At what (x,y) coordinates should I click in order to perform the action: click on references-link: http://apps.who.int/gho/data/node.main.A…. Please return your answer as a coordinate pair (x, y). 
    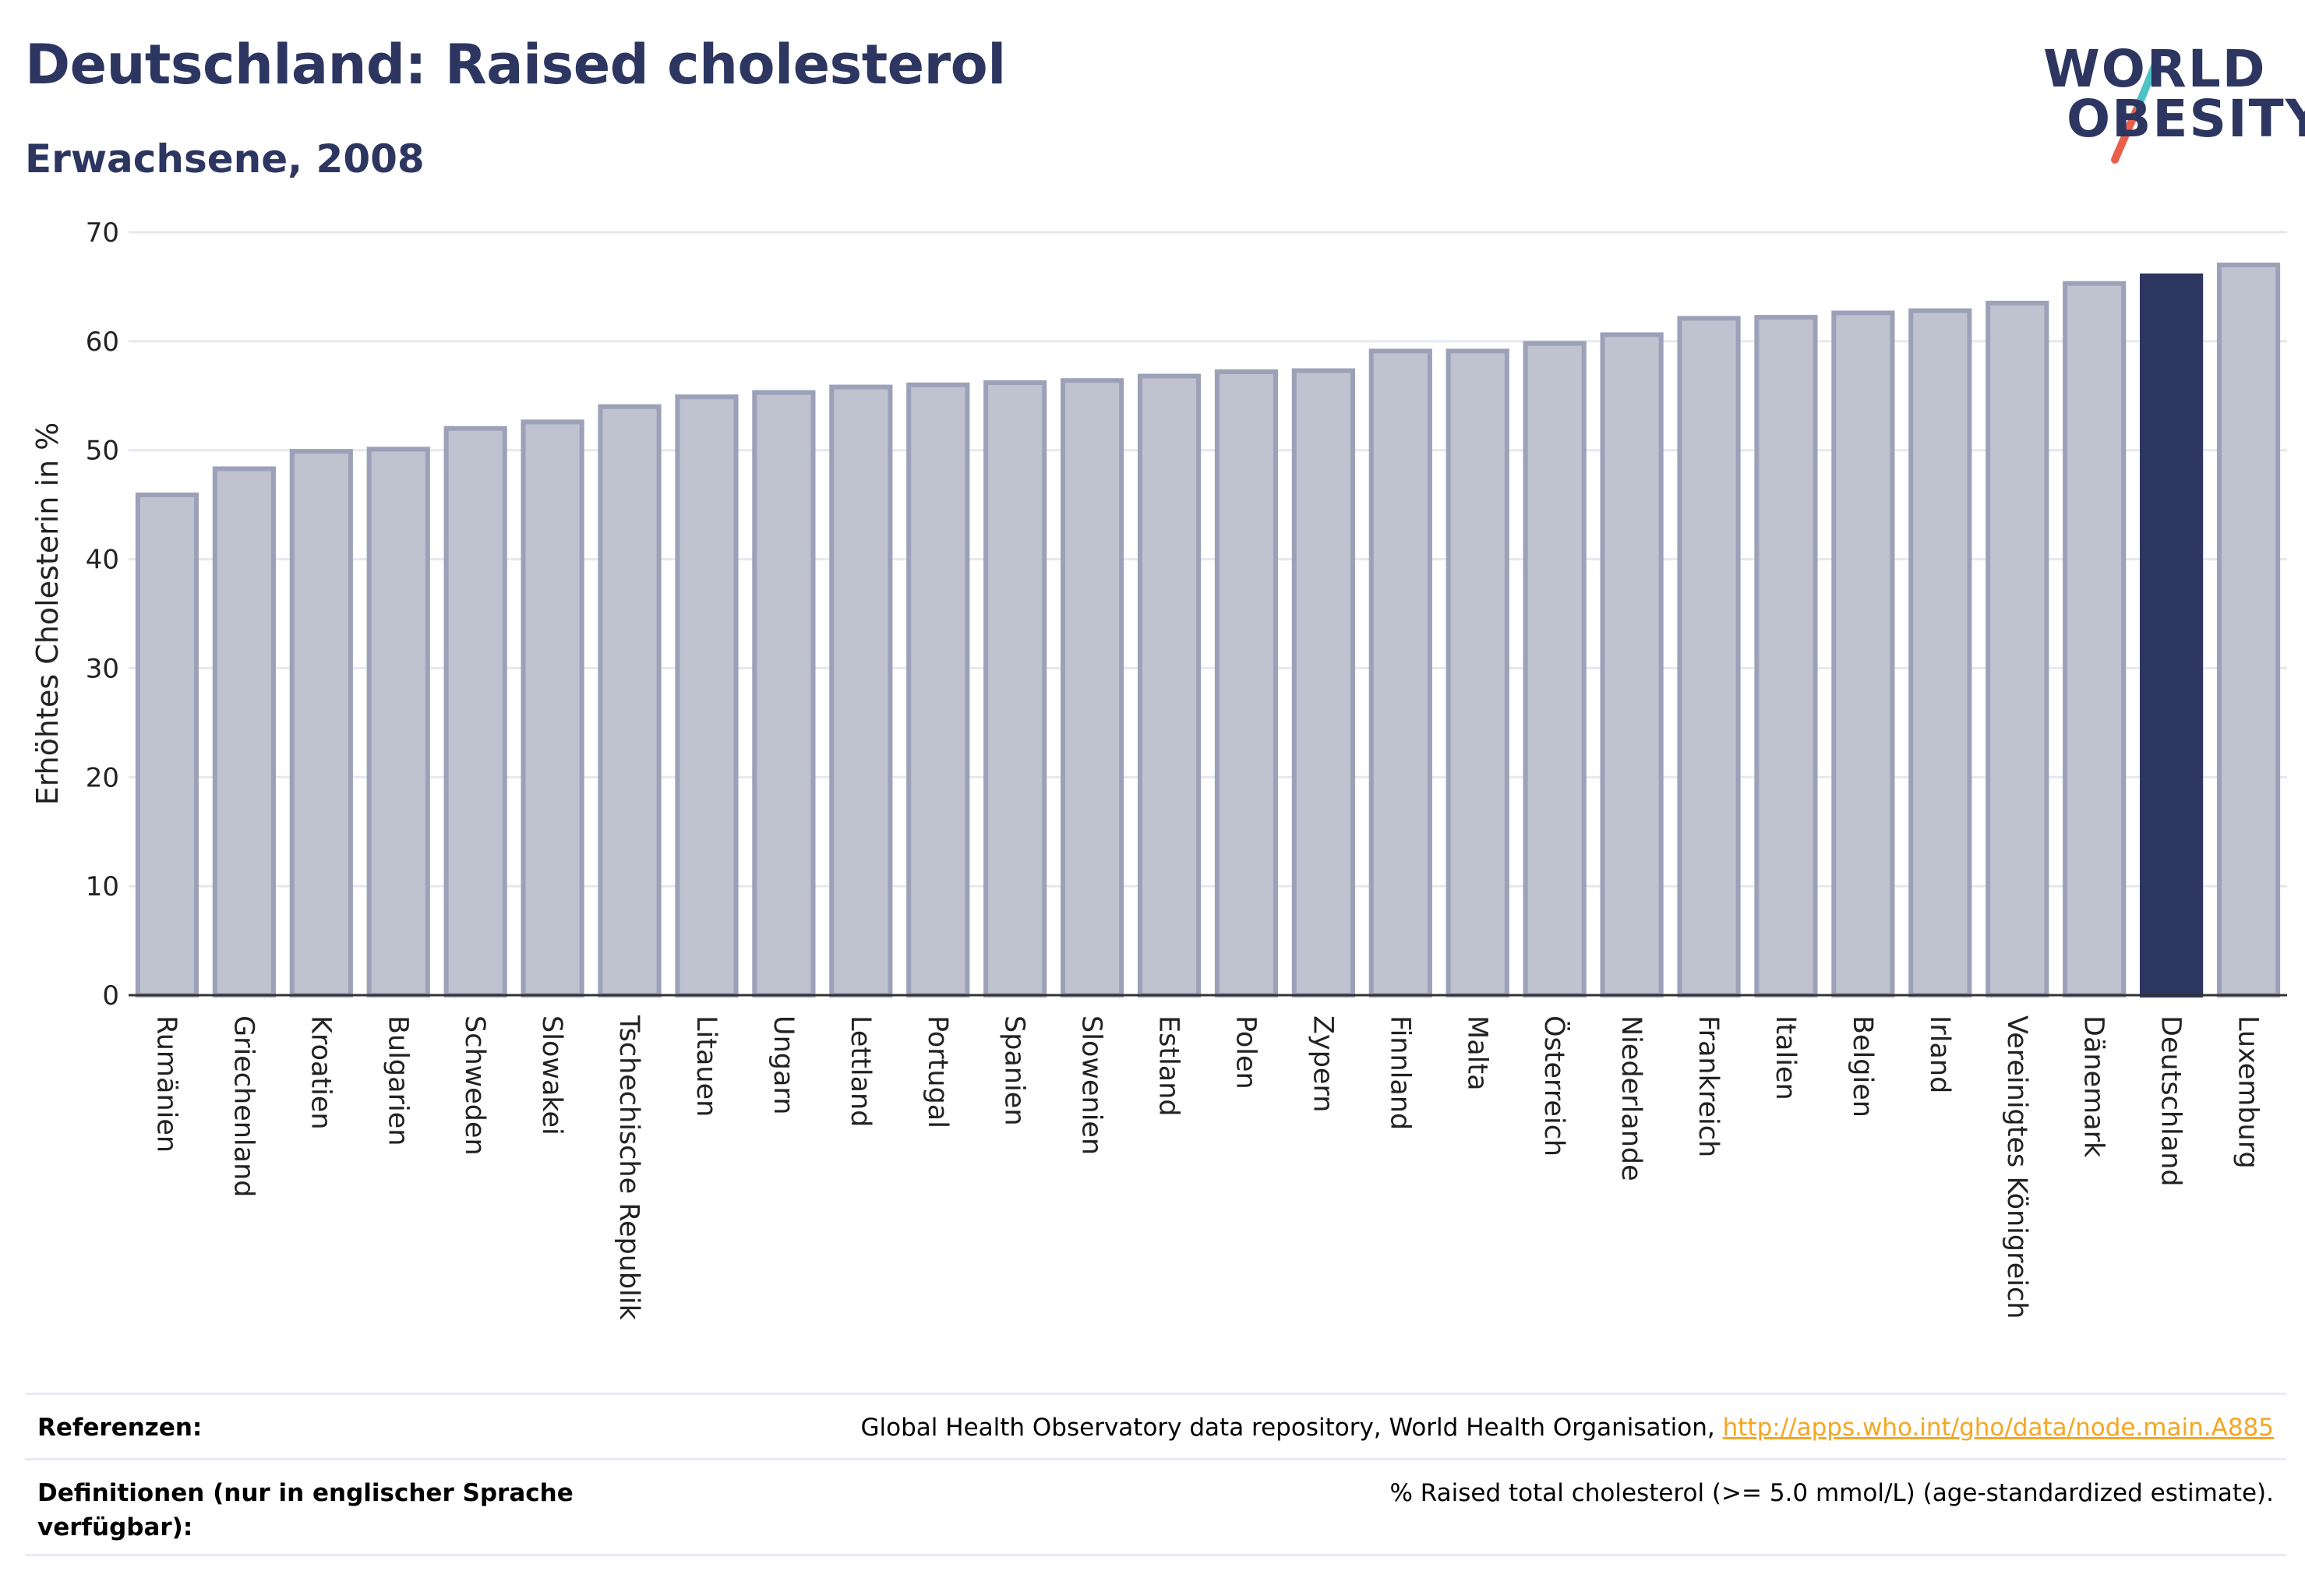
    Looking at the image, I should click on (1998, 1428).